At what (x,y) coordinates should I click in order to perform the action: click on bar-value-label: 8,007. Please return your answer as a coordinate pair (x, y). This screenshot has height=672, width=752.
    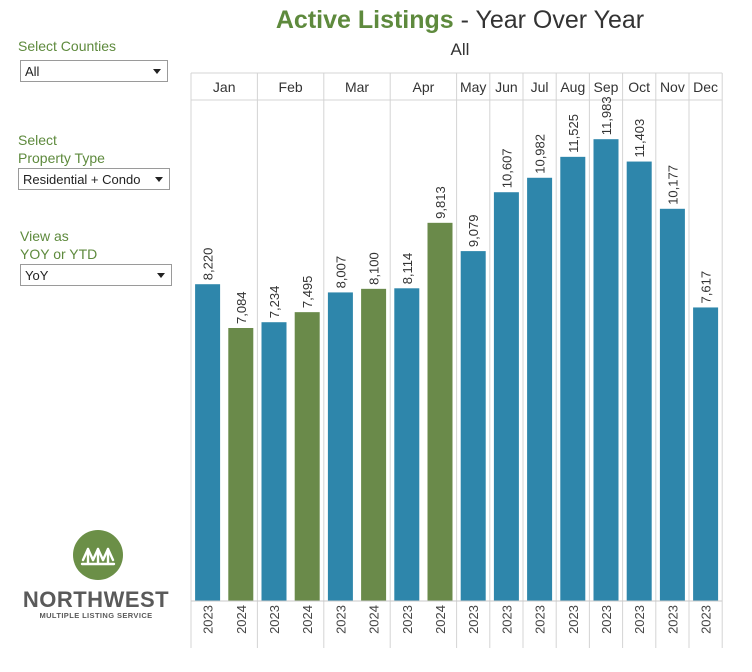
    Looking at the image, I should click on (340, 272).